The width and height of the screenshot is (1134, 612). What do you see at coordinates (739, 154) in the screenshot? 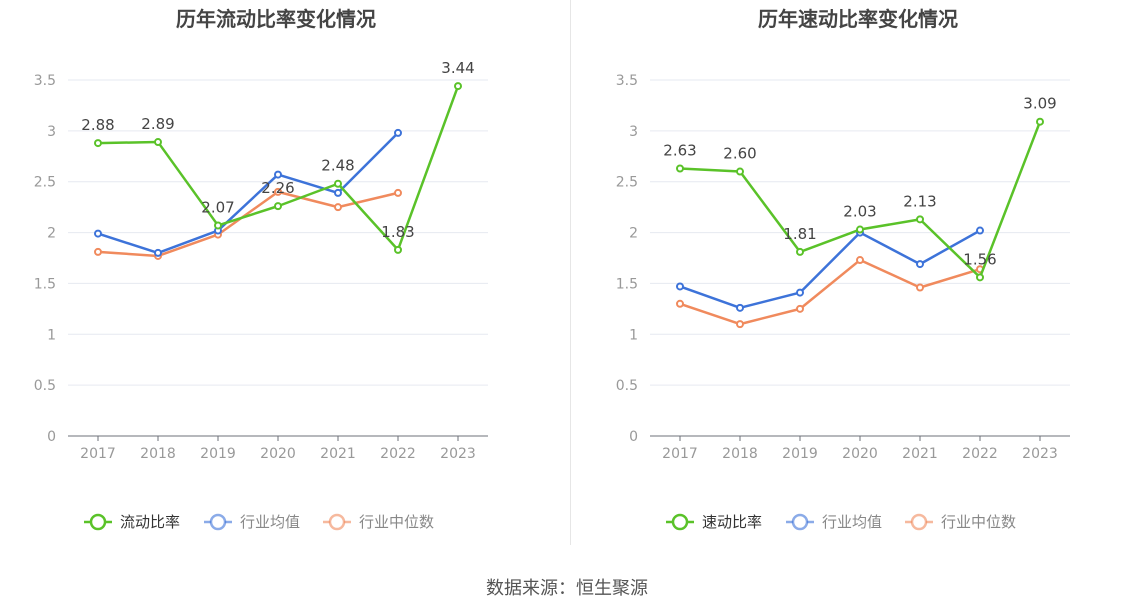
I see `data-label: 2.60` at bounding box center [739, 154].